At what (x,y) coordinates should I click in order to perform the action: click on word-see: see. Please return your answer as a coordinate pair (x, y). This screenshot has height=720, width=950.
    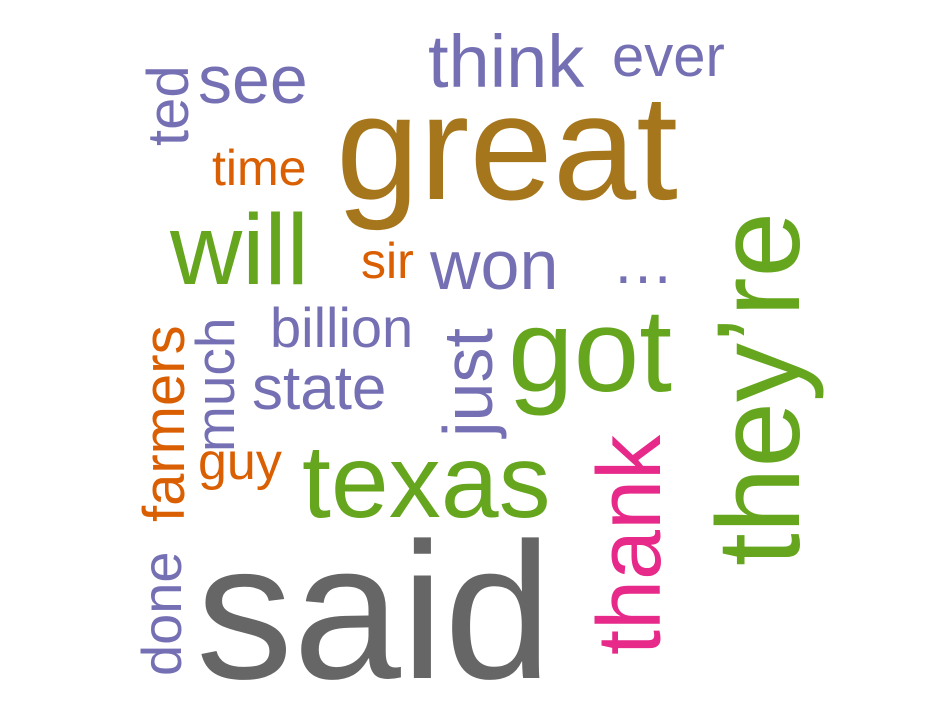
    Looking at the image, I should click on (253, 80).